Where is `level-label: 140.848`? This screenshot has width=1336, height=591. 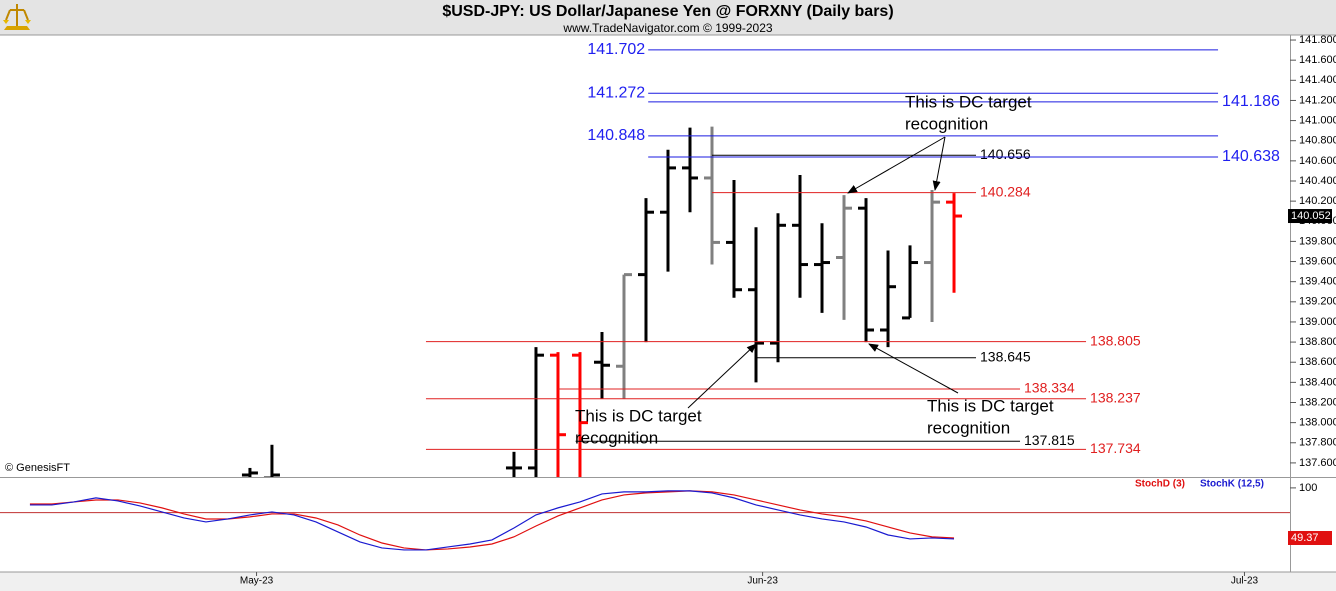 level-label: 140.848 is located at coordinates (616, 135).